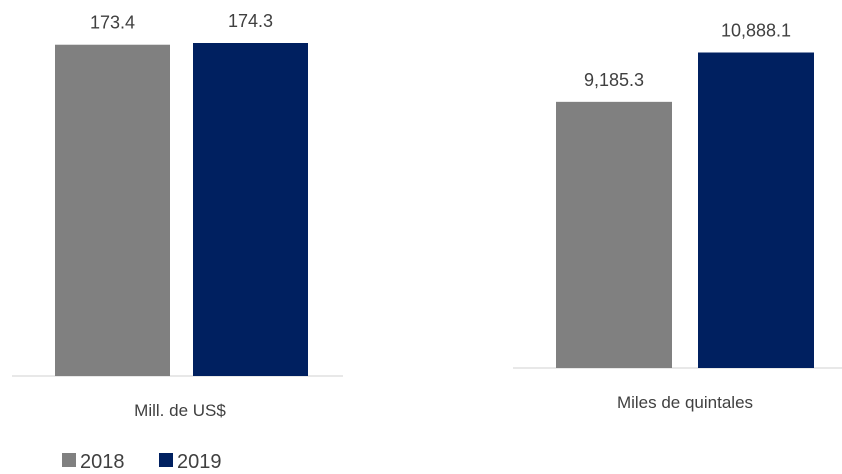 Image resolution: width=842 pixels, height=474 pixels. What do you see at coordinates (250, 21) in the screenshot?
I see `data-label-2019: 174.3` at bounding box center [250, 21].